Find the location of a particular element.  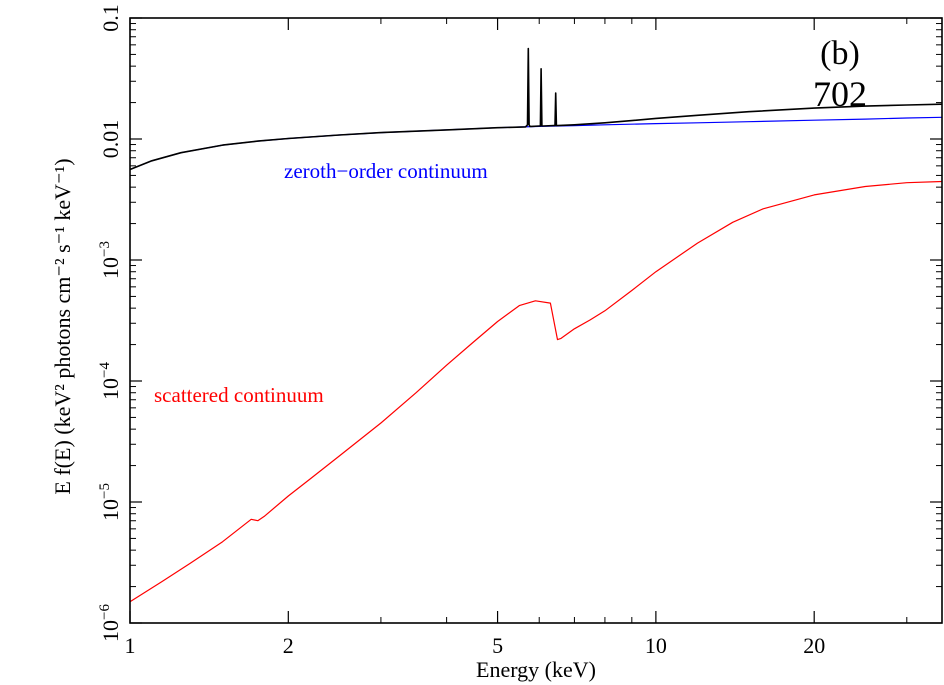

zeroth-order-label: zeroth−order continuum is located at coordinates (386, 171).